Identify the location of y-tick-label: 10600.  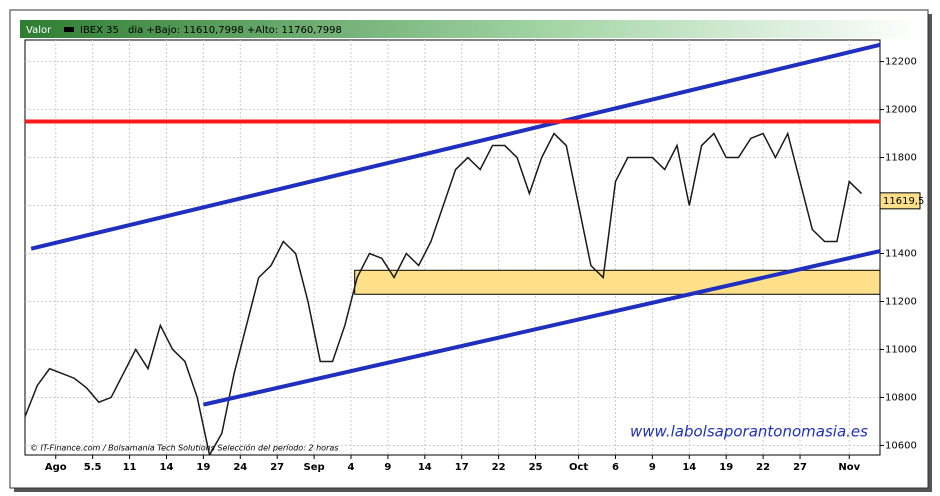
(901, 445).